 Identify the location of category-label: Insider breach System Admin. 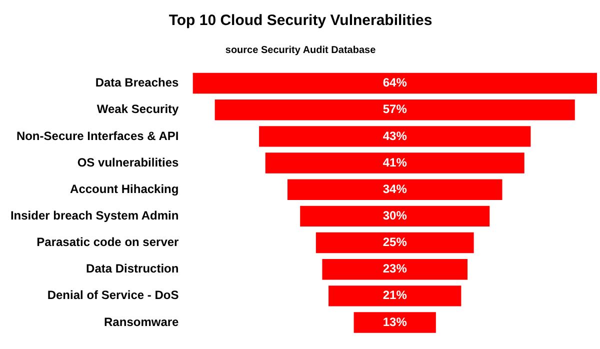
(94, 215).